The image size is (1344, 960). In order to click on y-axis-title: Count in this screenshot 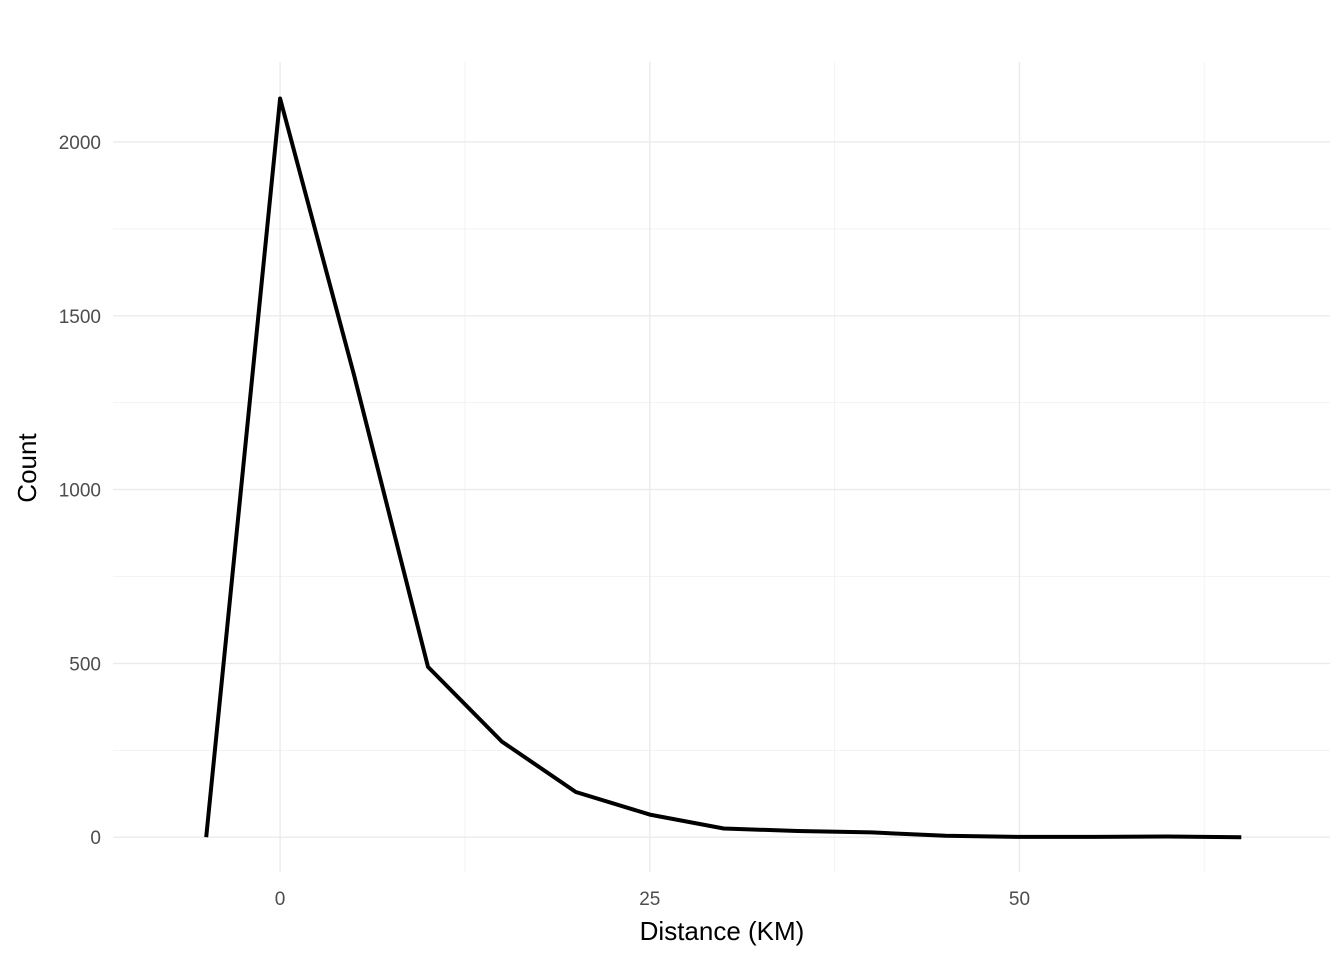, I will do `click(27, 468)`.